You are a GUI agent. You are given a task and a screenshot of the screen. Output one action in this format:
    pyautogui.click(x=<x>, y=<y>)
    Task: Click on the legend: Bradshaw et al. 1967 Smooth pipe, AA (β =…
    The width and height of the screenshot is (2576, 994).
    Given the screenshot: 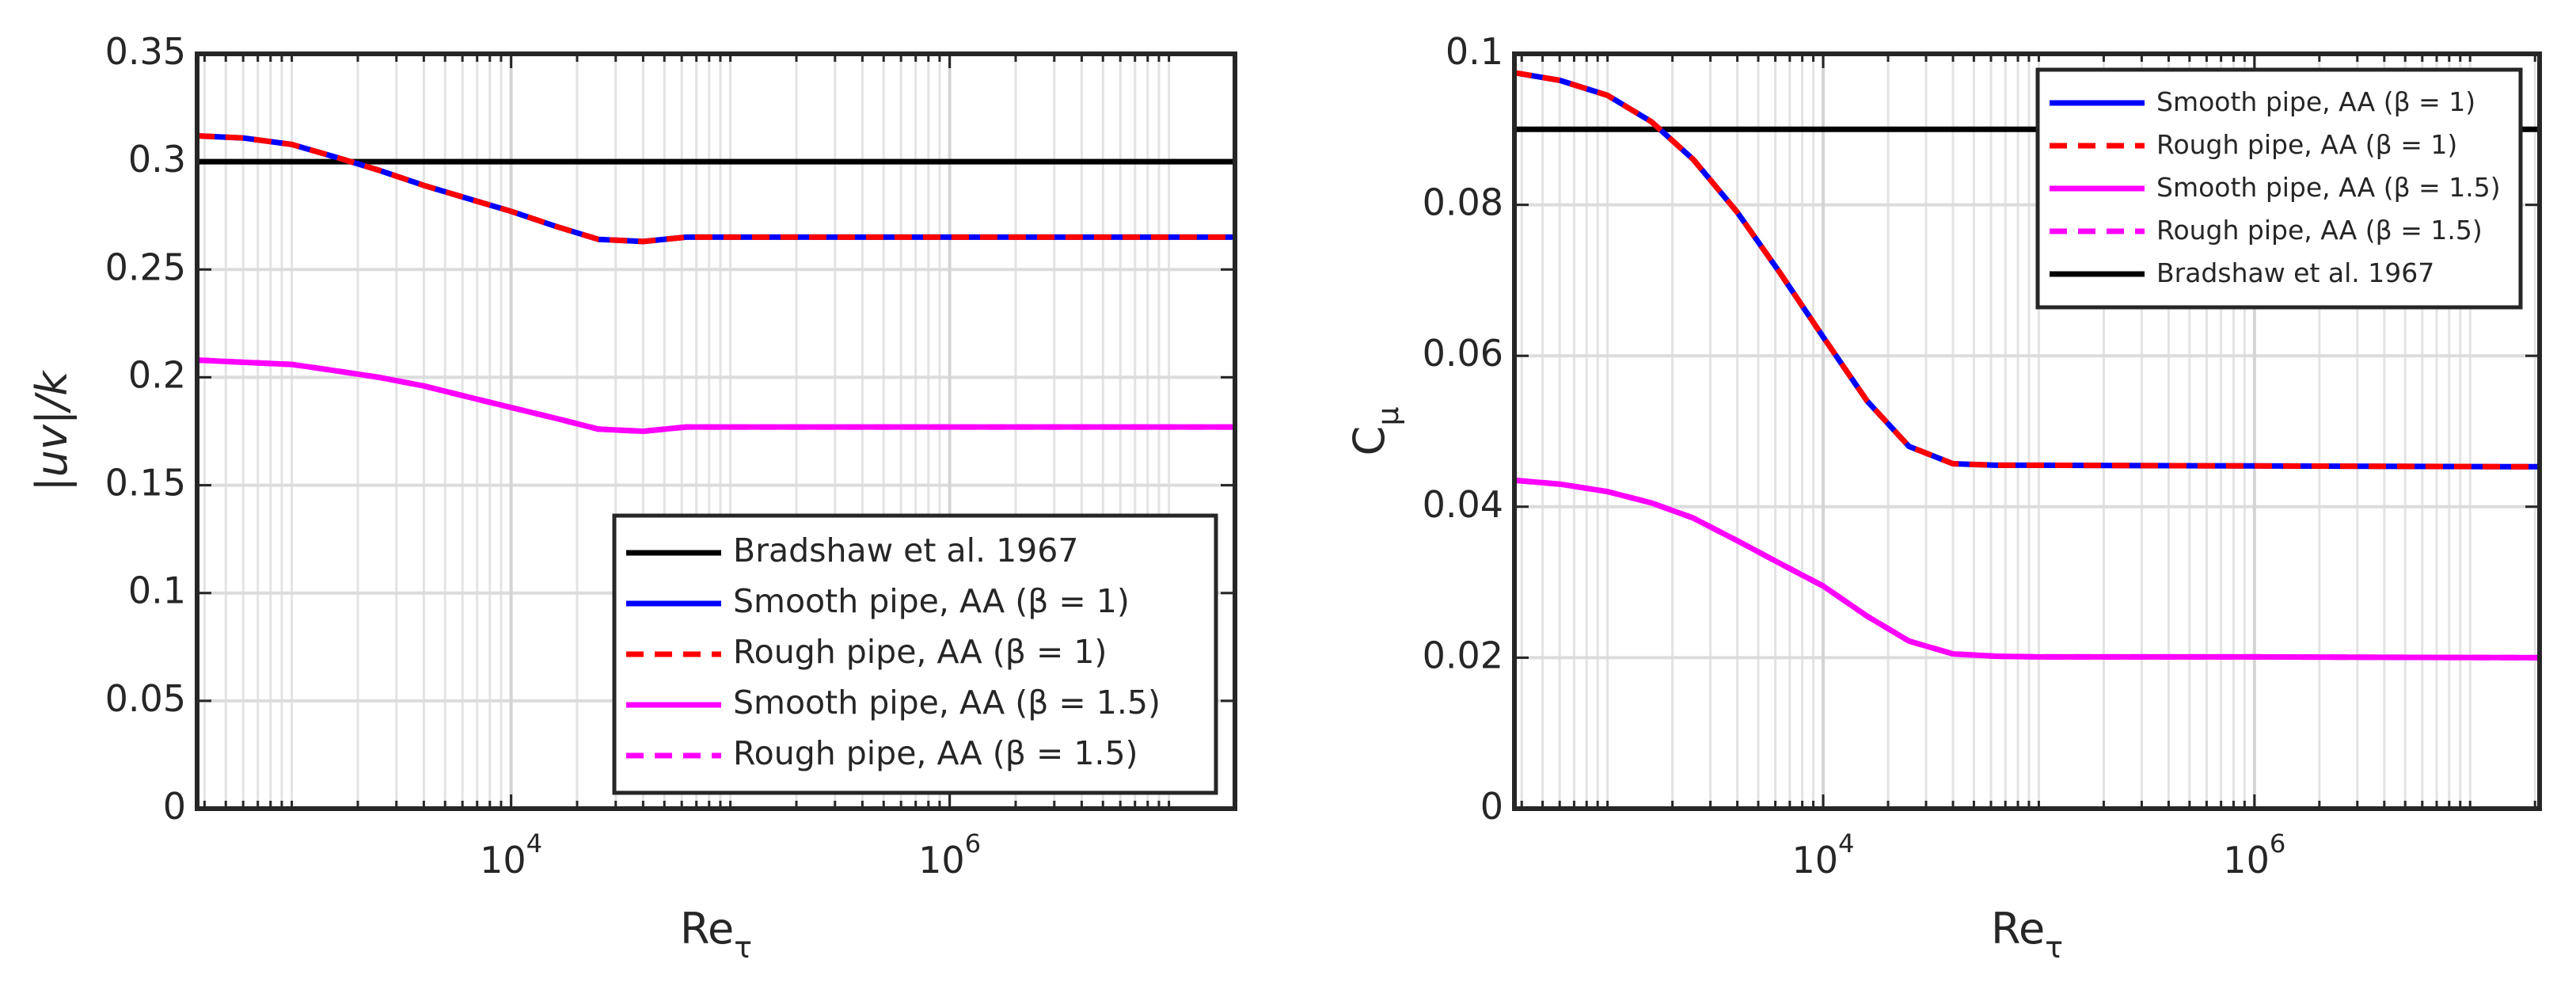 What is the action you would take?
    pyautogui.click(x=915, y=654)
    